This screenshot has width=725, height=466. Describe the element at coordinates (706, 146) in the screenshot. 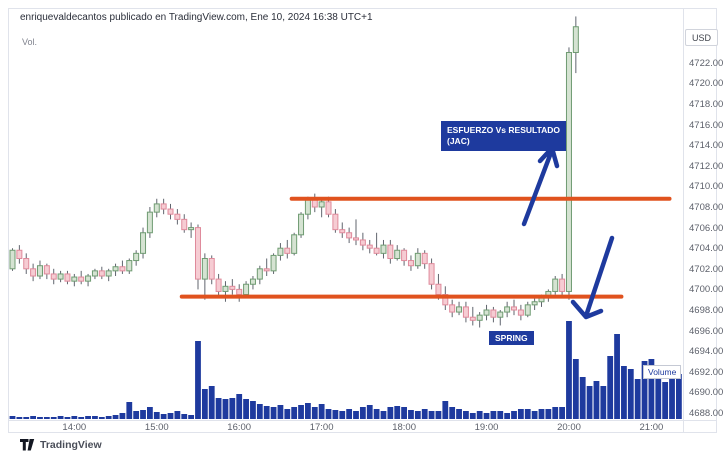

I see `price-tick-label: 4714.00` at that location.